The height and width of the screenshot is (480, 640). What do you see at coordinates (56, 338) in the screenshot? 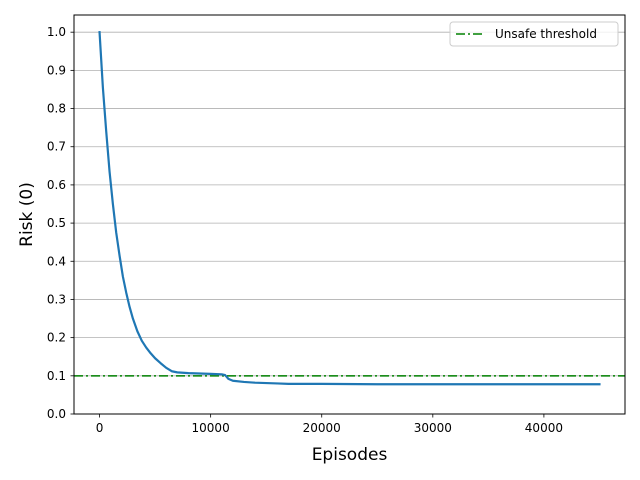
I see `y-tick-label-2: 0.2` at bounding box center [56, 338].